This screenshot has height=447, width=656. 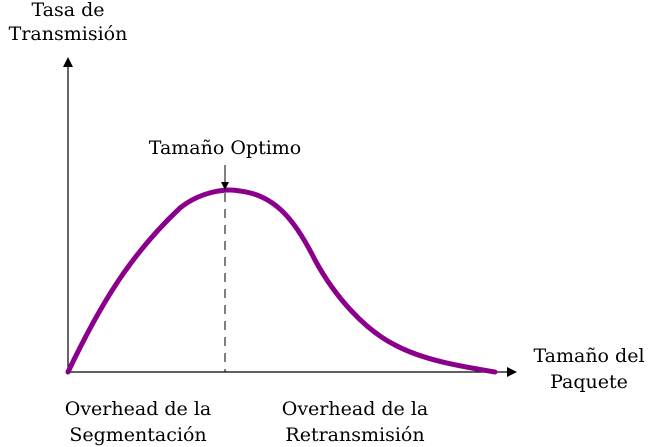 I want to click on segmentation-overhead-label-line2: Segmentación, so click(x=137, y=435).